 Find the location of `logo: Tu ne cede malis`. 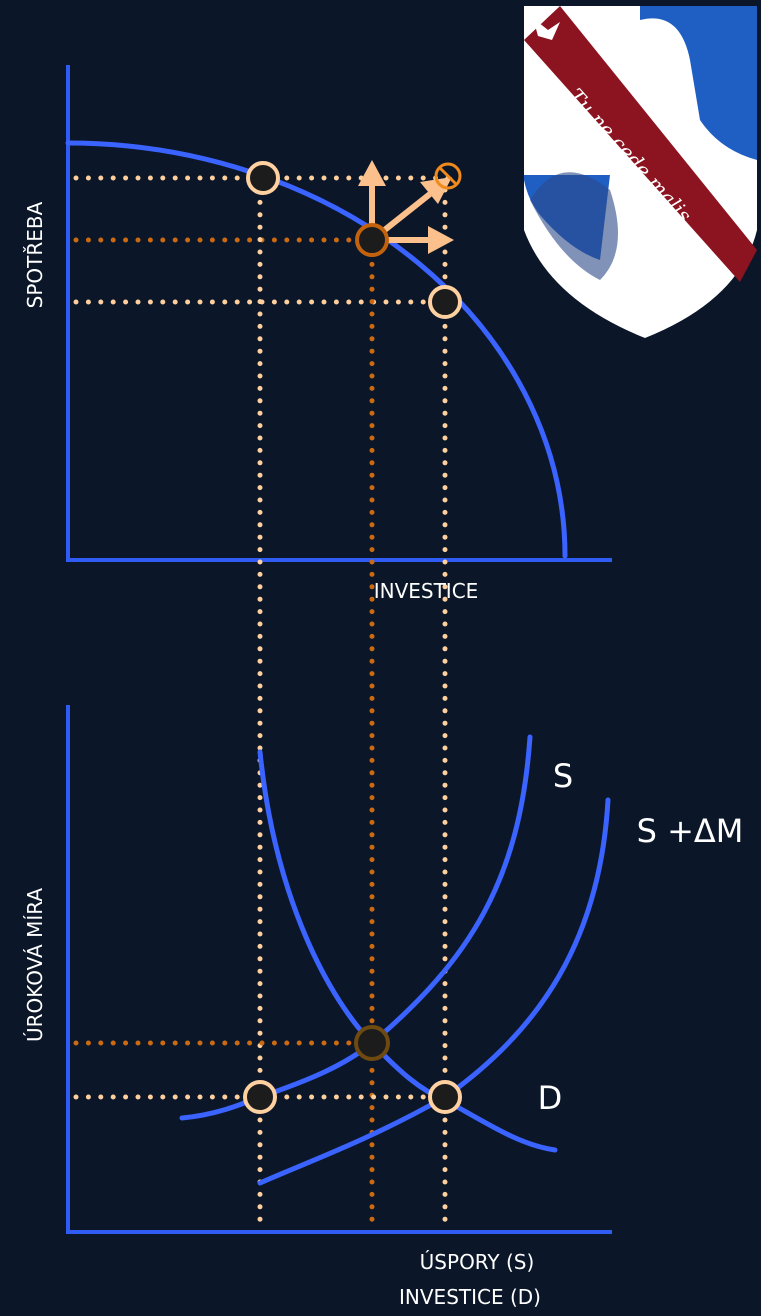

logo: Tu ne cede malis is located at coordinates (640, 172).